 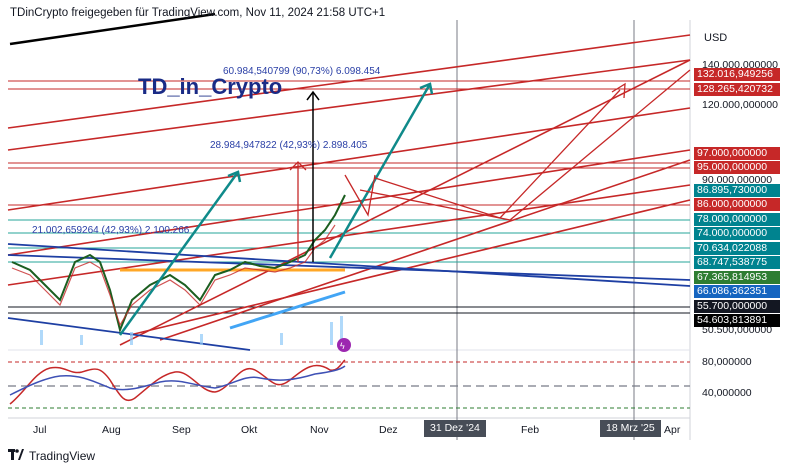 What do you see at coordinates (740, 105) in the screenshot?
I see `price-tick: 120.000,000000` at bounding box center [740, 105].